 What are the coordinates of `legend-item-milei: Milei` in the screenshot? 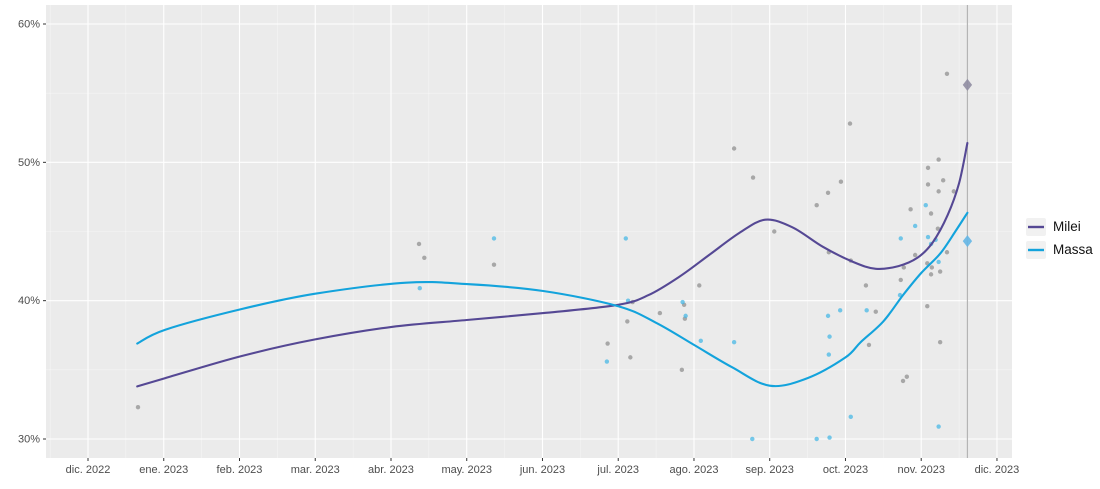 It's located at (1059, 226).